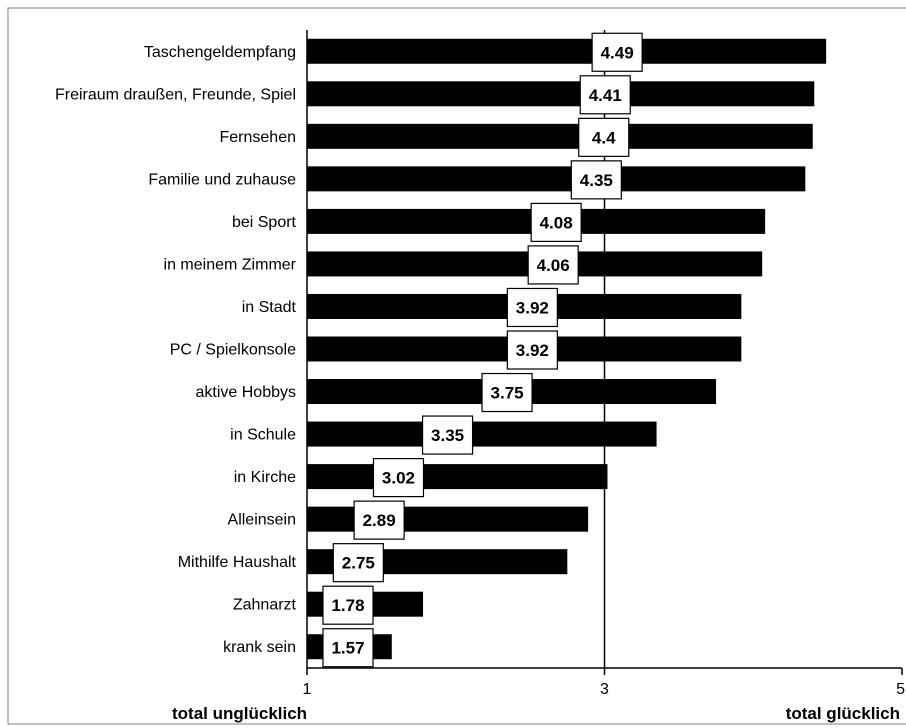 This screenshot has width=906, height=728. Describe the element at coordinates (262, 520) in the screenshot. I see `category-label: Alleinsein` at that location.